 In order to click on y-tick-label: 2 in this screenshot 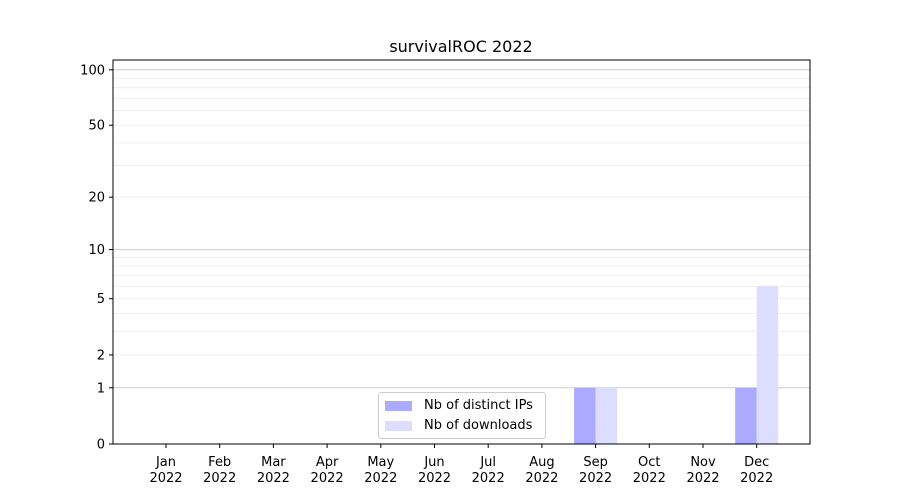, I will do `click(101, 355)`.